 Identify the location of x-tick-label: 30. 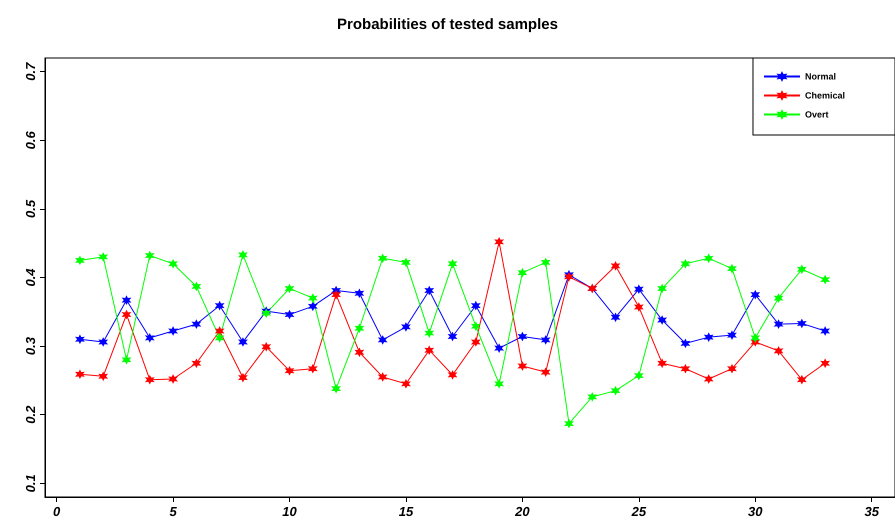
(756, 511).